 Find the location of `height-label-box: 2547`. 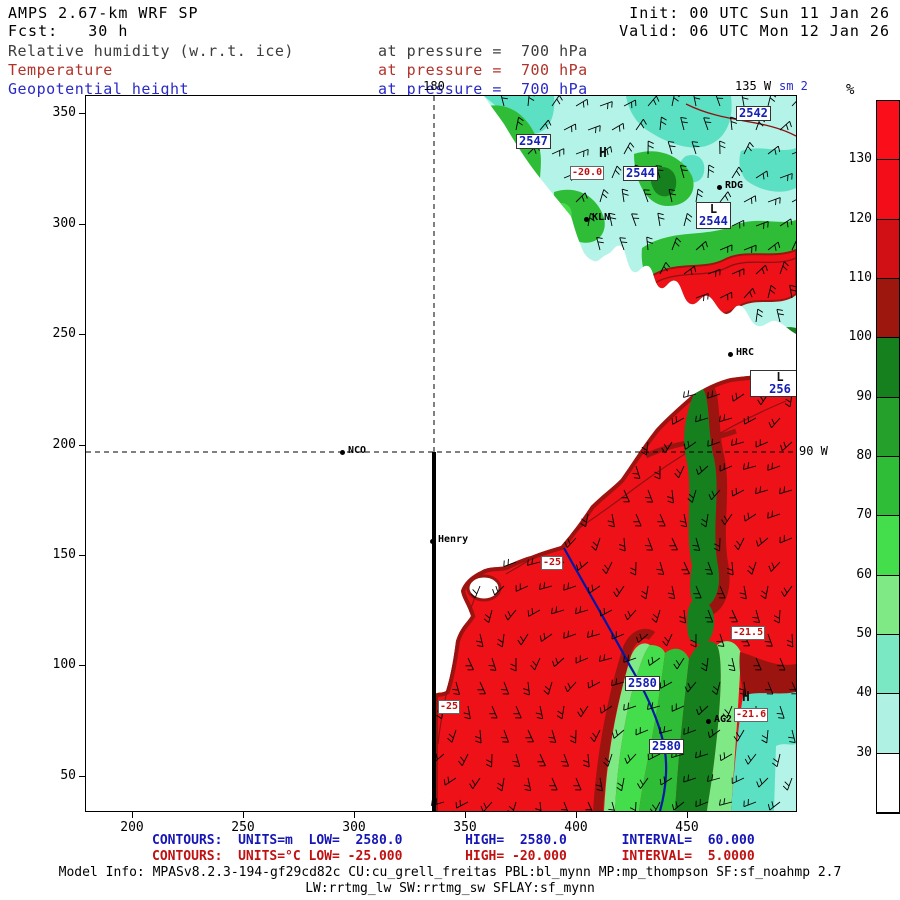

height-label-box: 2547 is located at coordinates (533, 141).